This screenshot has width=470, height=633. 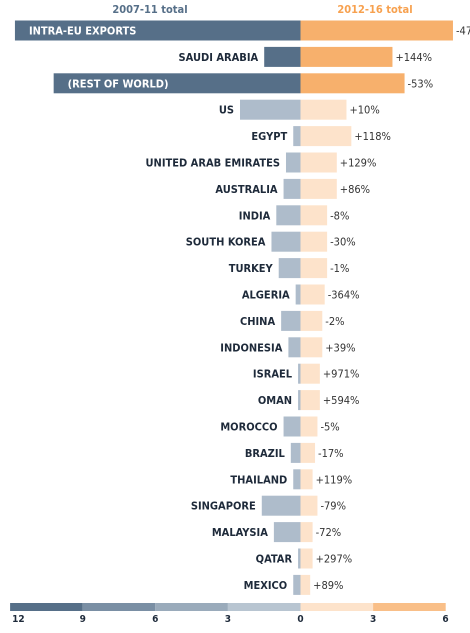 What do you see at coordinates (311, 320) in the screenshot?
I see `bar-2012-16-china` at bounding box center [311, 320].